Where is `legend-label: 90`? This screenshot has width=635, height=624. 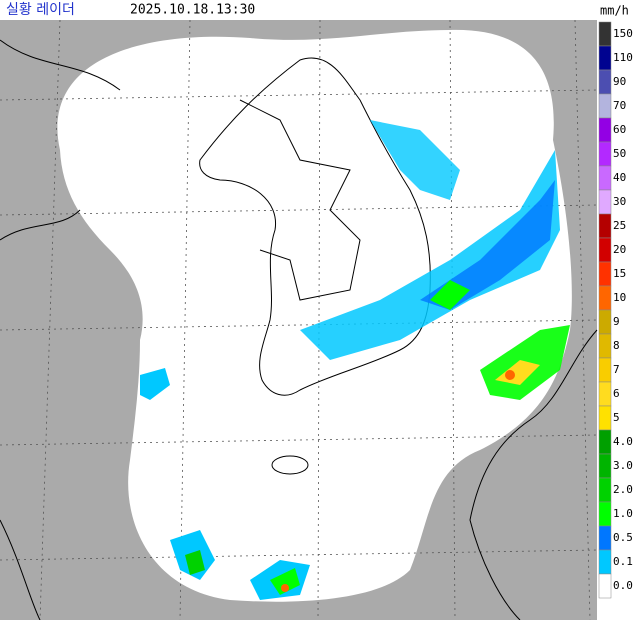
legend-label: 90 is located at coordinates (619, 81).